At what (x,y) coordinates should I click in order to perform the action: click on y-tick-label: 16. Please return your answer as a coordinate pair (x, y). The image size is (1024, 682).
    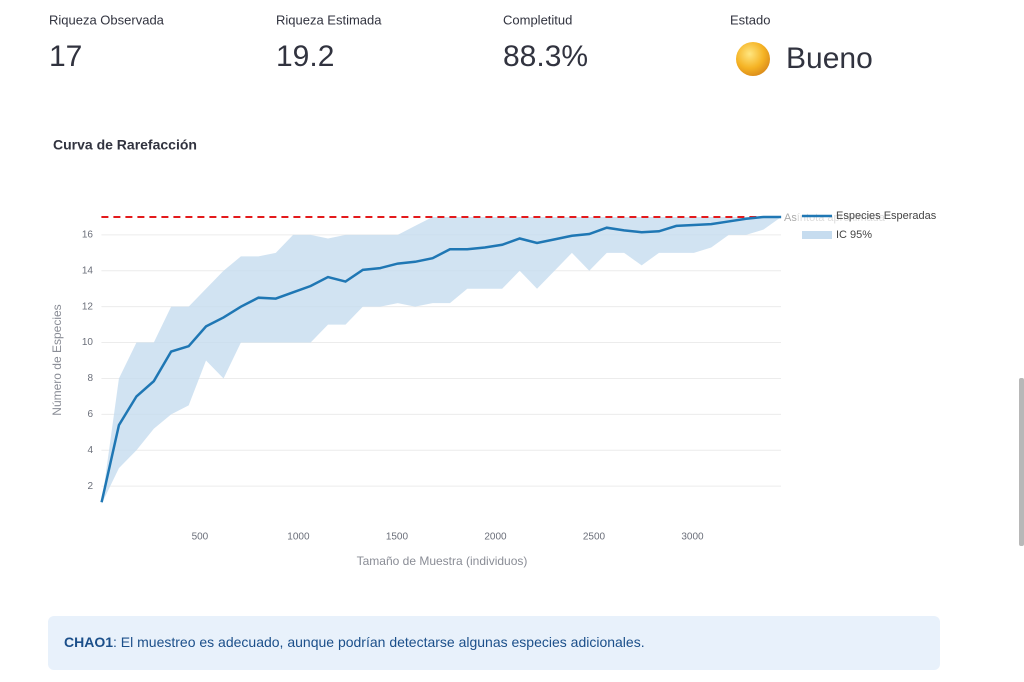
    Looking at the image, I should click on (88, 235).